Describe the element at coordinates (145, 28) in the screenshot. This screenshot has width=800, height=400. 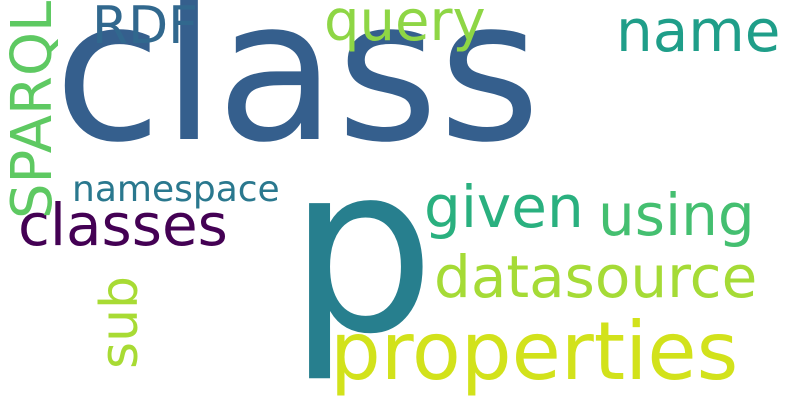
I see `word-rdf: RDF` at that location.